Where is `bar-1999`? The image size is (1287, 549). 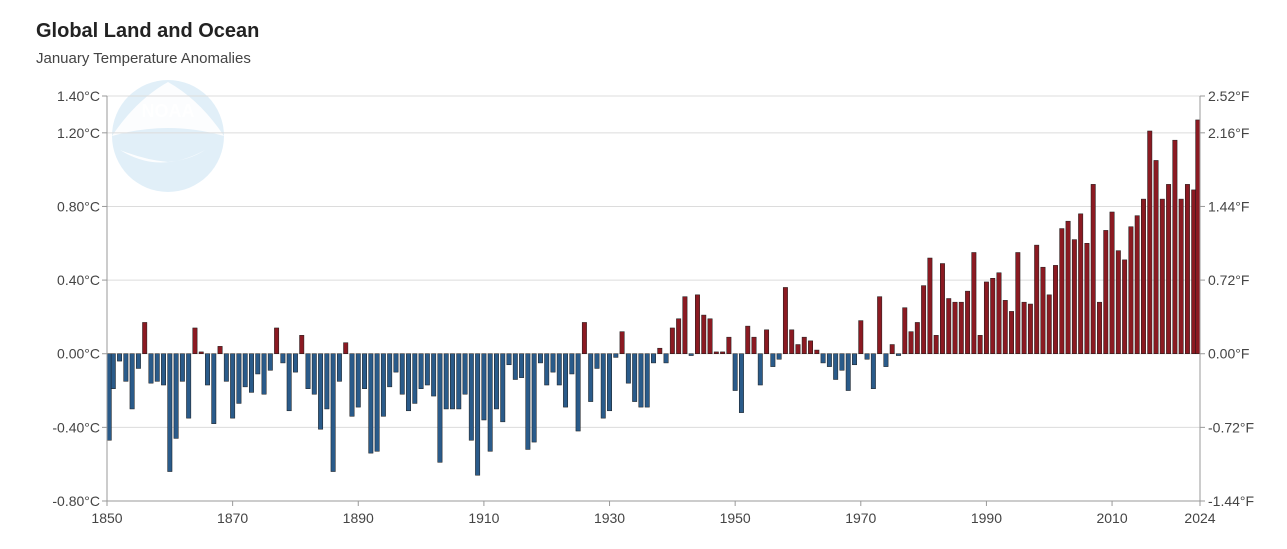 bar-1999 is located at coordinates (1043, 310).